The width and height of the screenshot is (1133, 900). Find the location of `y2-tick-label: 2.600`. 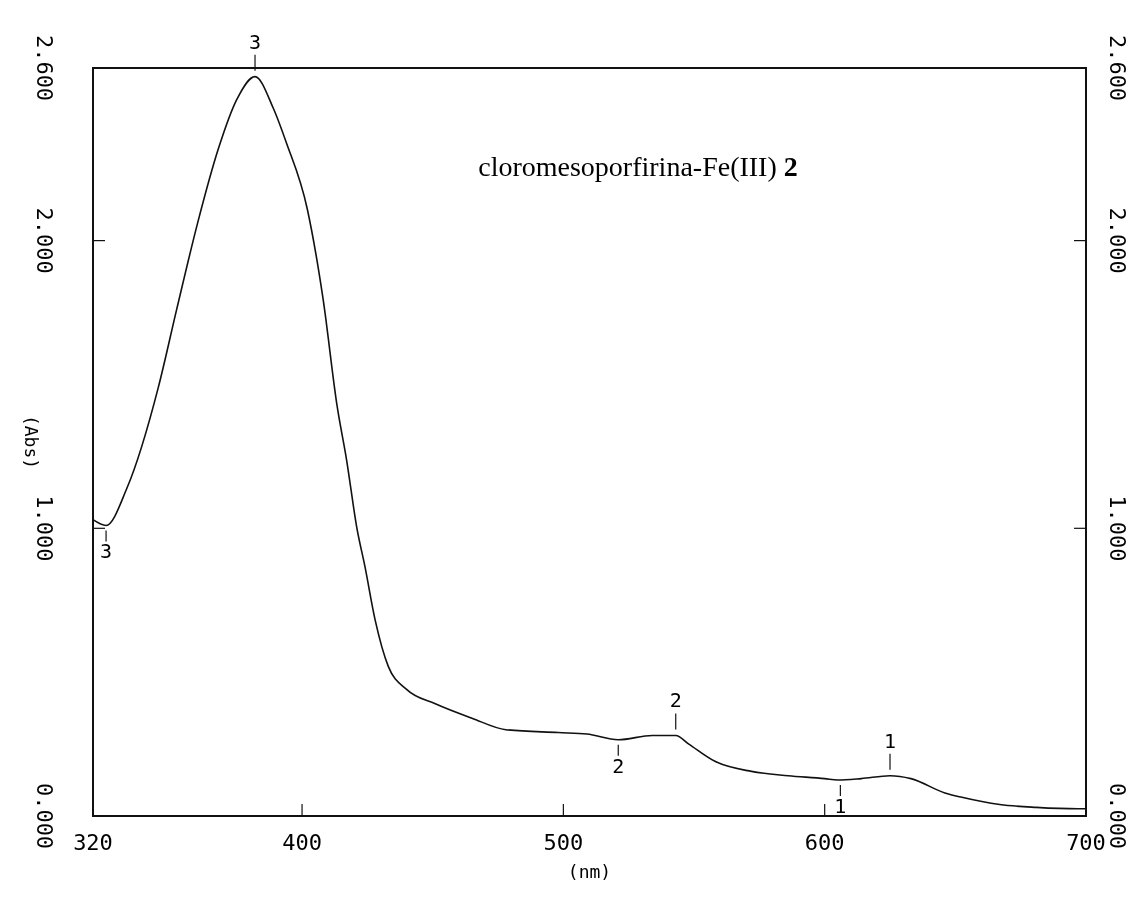

y2-tick-label: 2.600 is located at coordinates (1117, 68).